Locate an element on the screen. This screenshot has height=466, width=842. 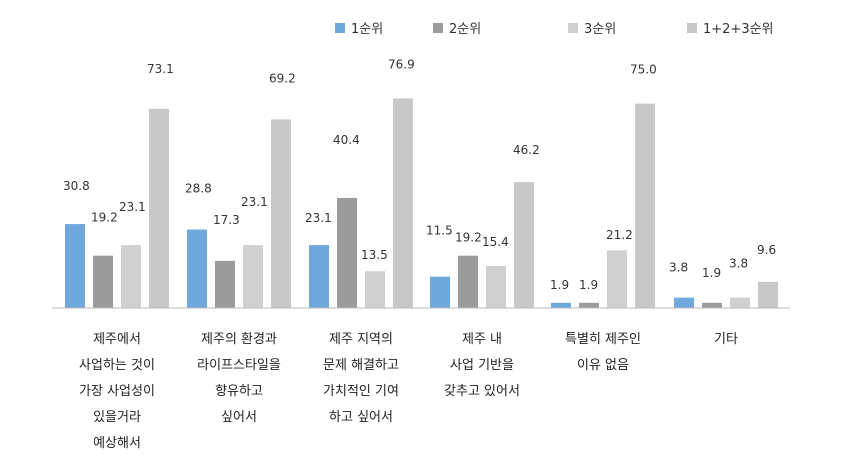
category-label: 기타 is located at coordinates (726, 339).